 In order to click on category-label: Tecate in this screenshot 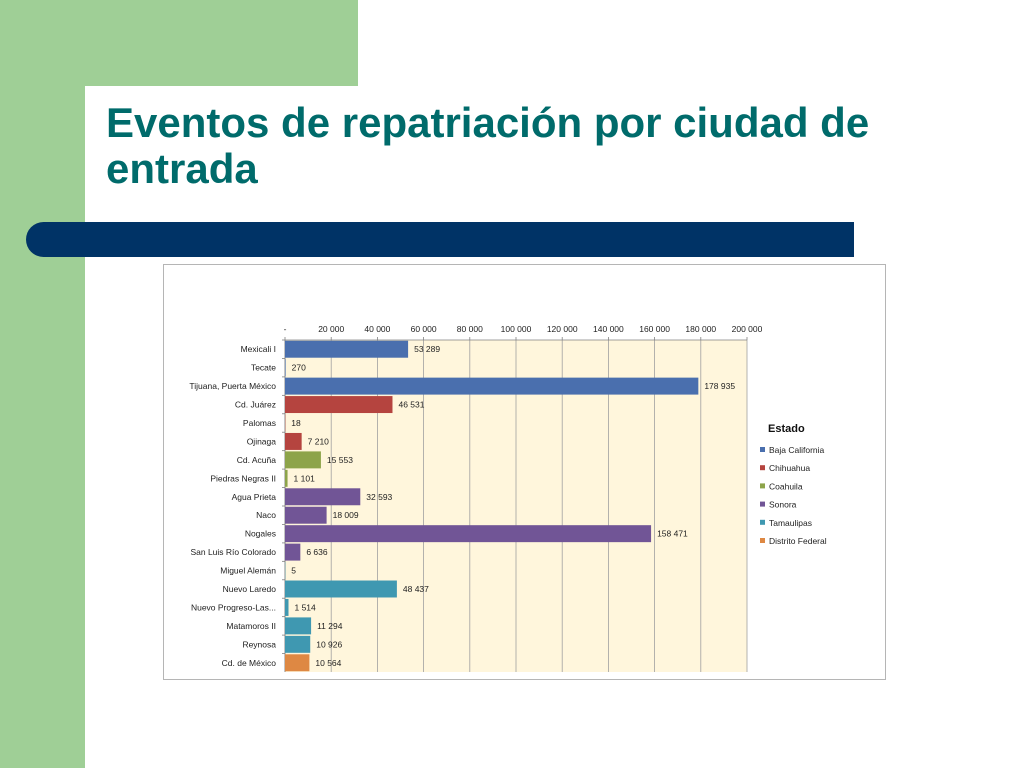, I will do `click(263, 368)`.